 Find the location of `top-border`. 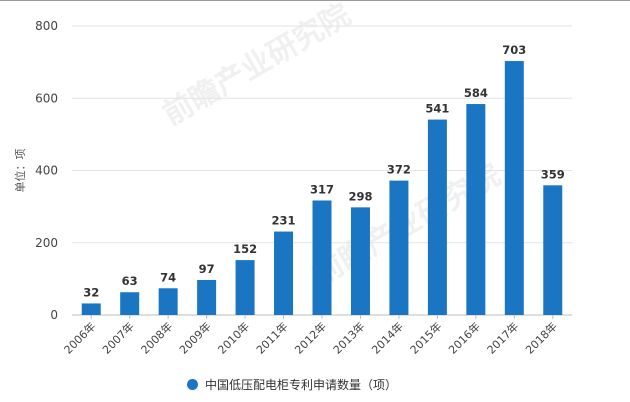

top-border is located at coordinates (315, 0).